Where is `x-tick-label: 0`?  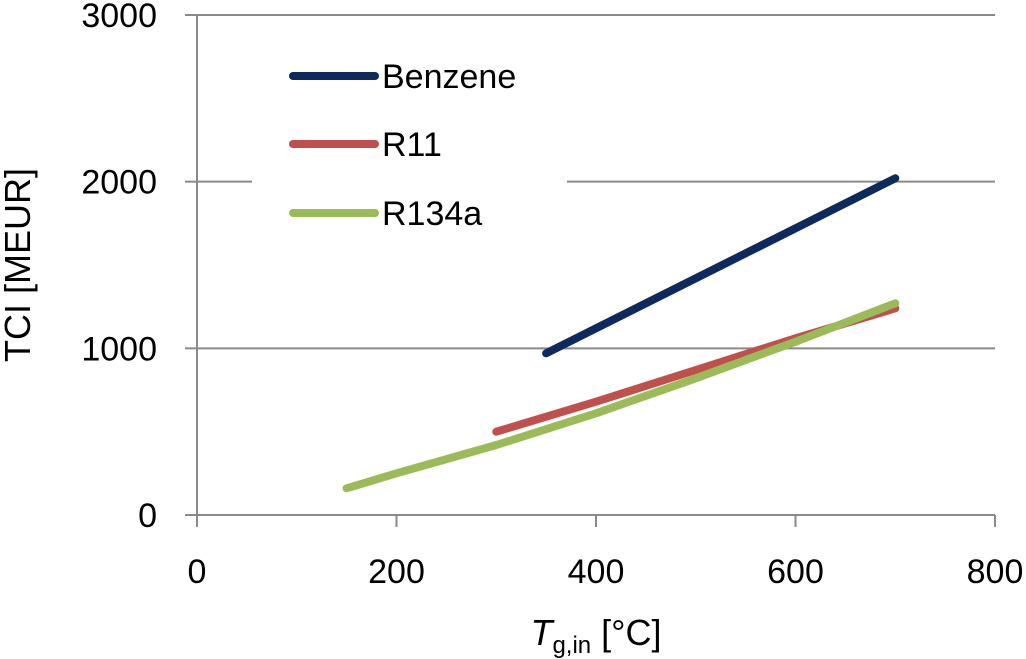
x-tick-label: 0 is located at coordinates (197, 572).